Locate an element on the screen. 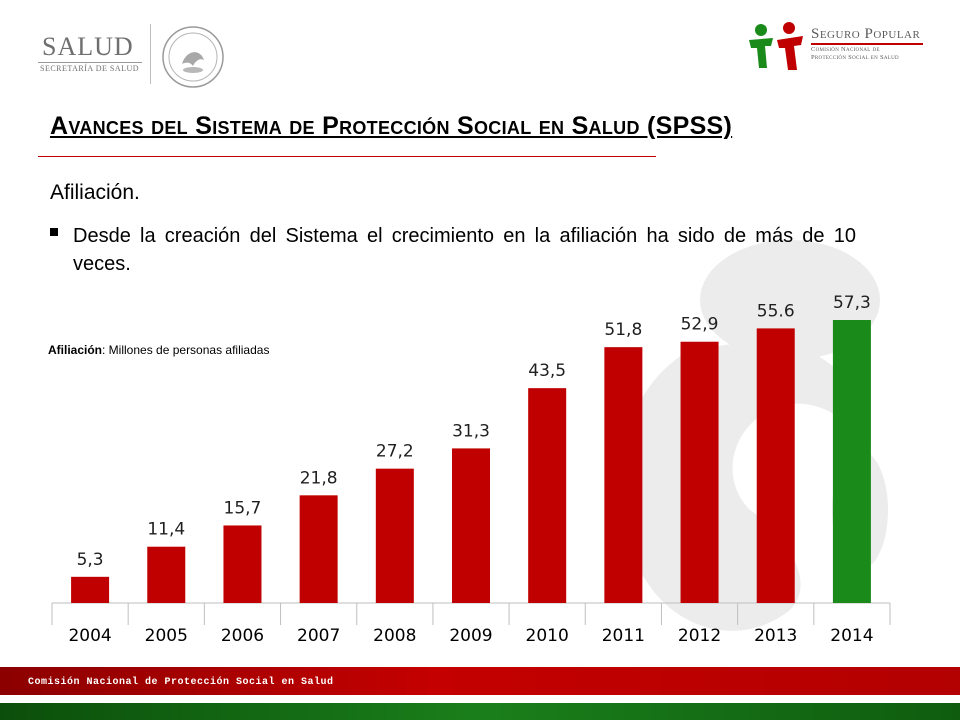 Image resolution: width=960 pixels, height=720 pixels. seguro-popular-title: Seguro Popular is located at coordinates (866, 34).